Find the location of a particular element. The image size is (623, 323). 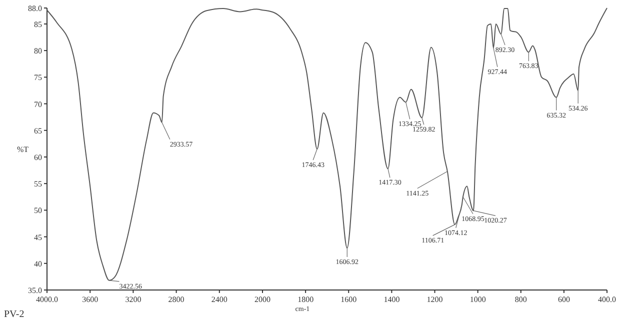

x-tick-label: 1600 is located at coordinates (348, 299).